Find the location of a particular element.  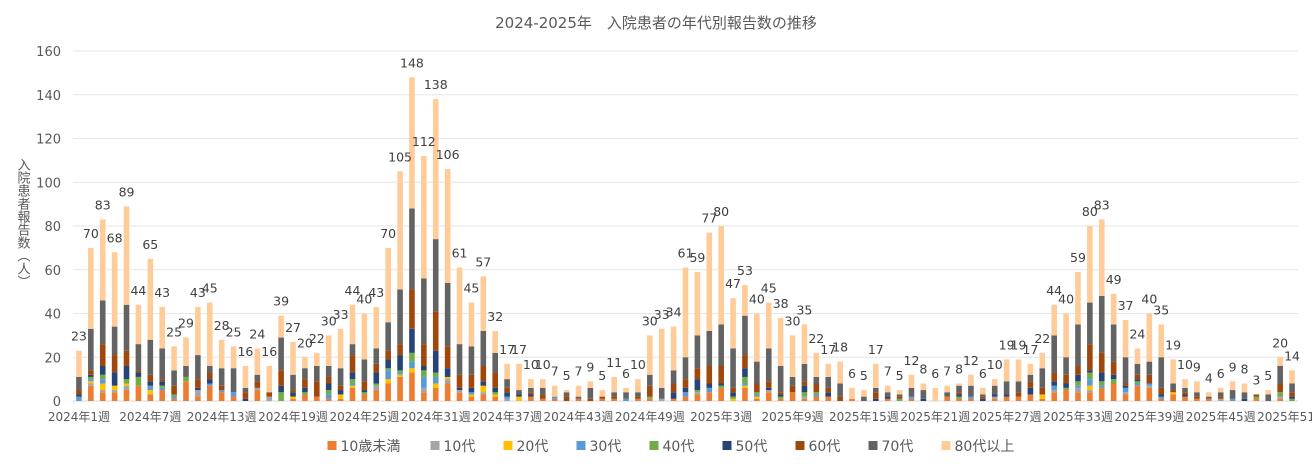

x-tick-label: 2025年45週 is located at coordinates (1221, 417).